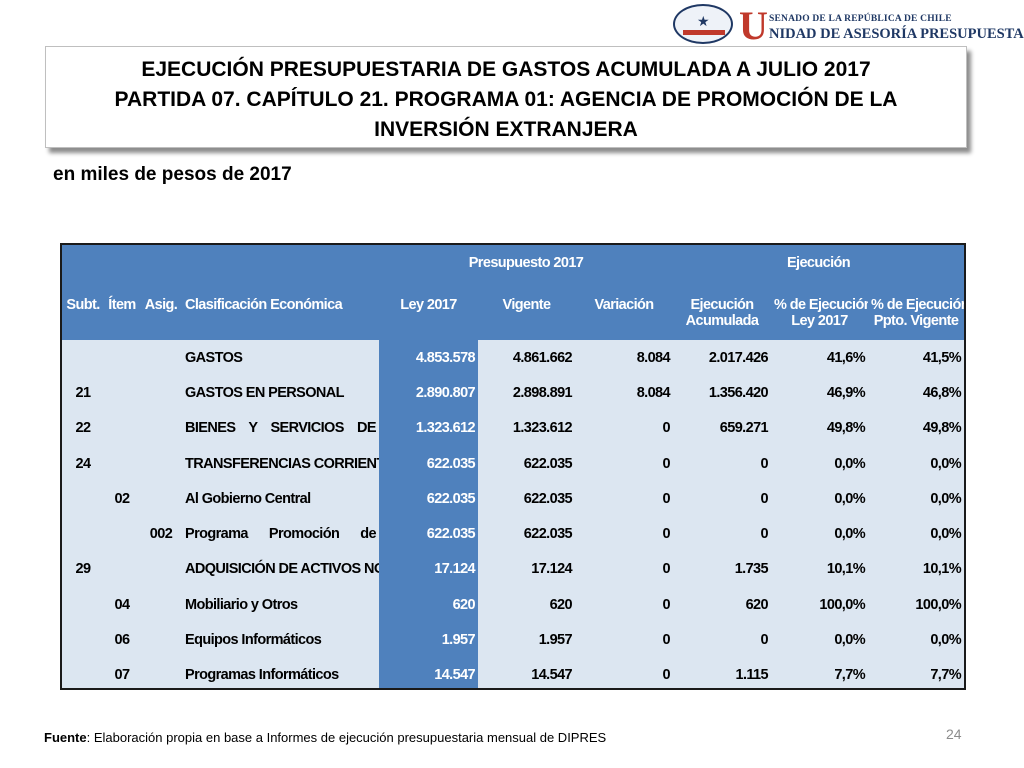  What do you see at coordinates (161, 297) in the screenshot?
I see `col-asig: Asig.` at bounding box center [161, 297].